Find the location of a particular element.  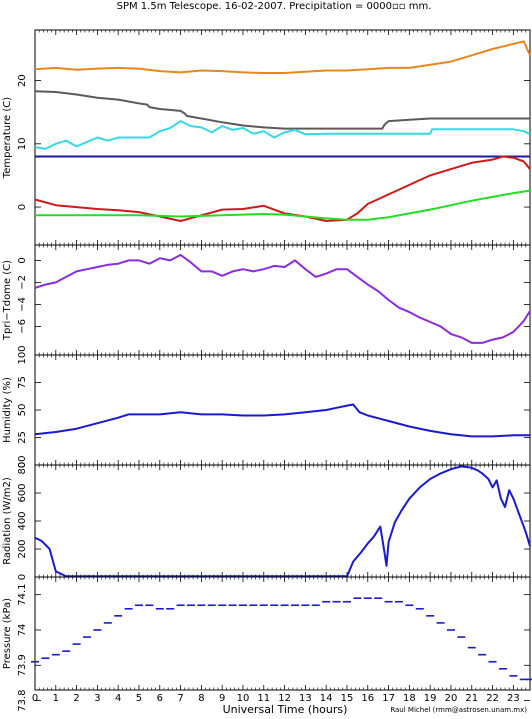

x-tick-label: 15 is located at coordinates (347, 698).